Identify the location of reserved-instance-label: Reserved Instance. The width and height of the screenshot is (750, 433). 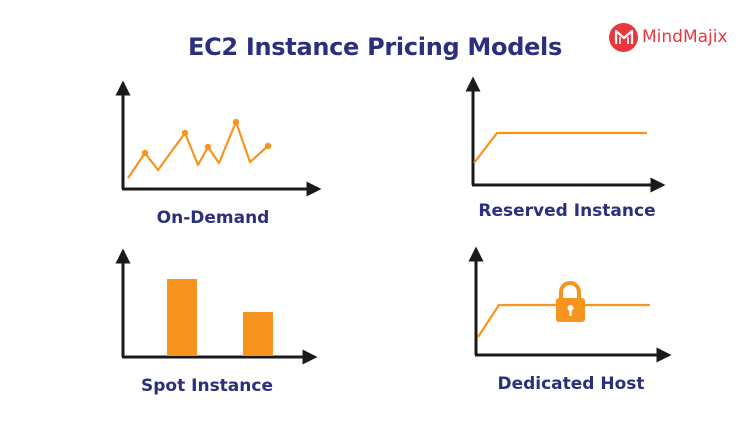
(567, 211).